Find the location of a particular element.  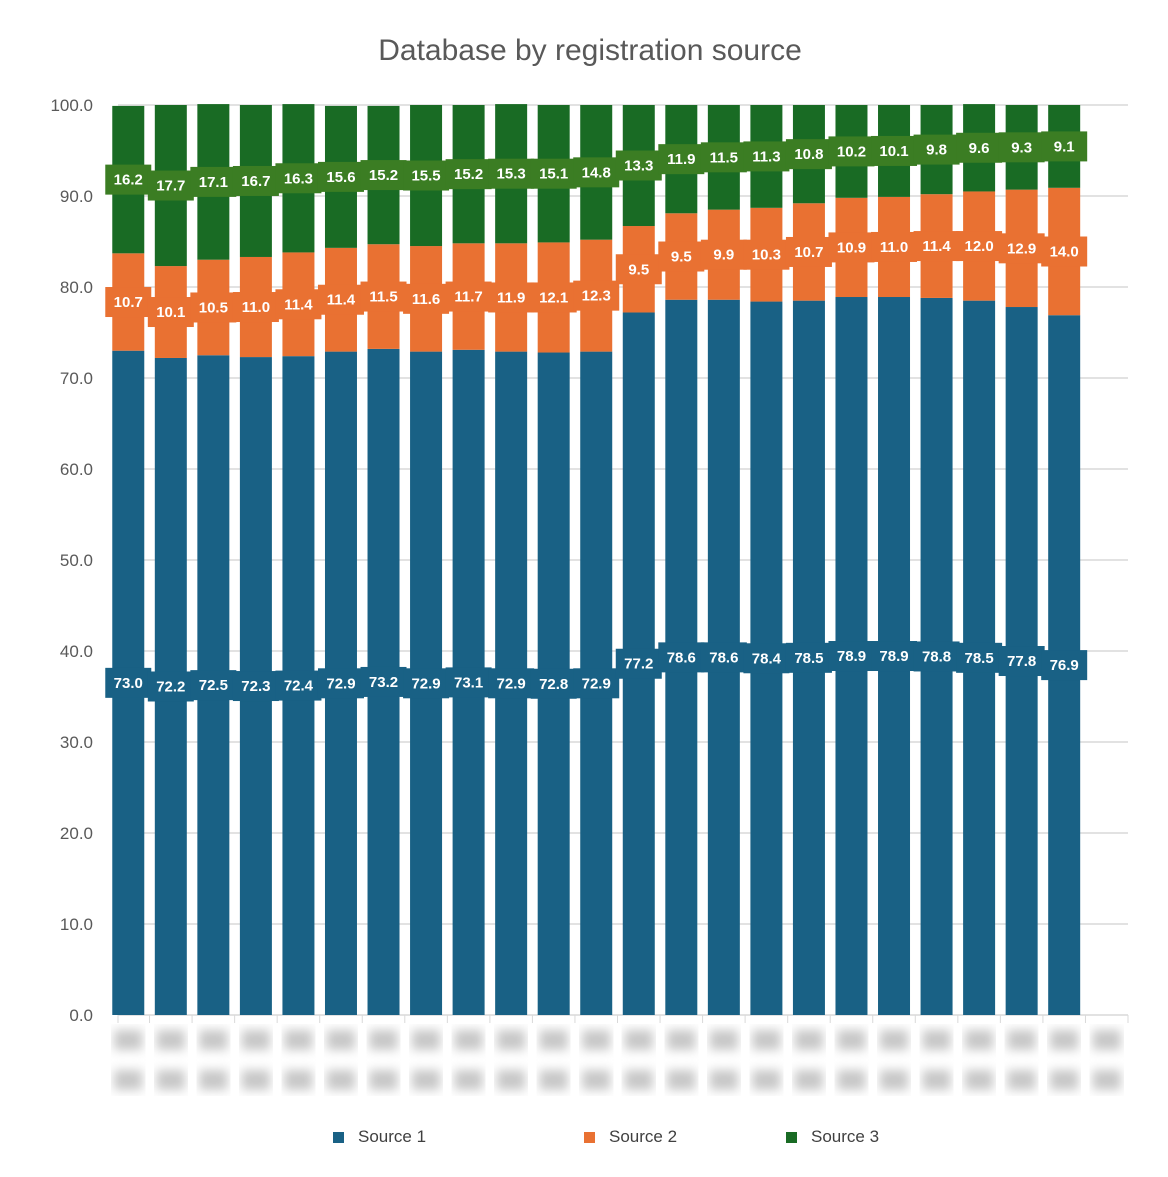

data-label: 10.3 is located at coordinates (766, 255).